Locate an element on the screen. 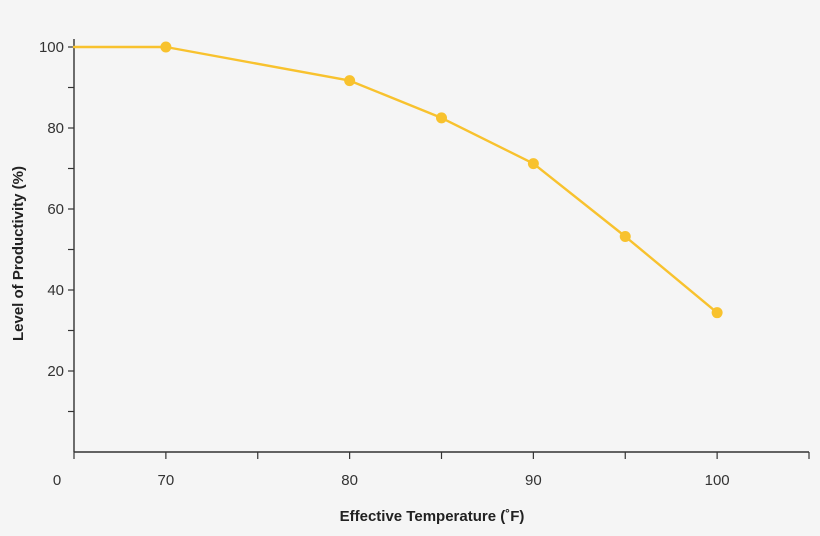  x-tick-label: 70 is located at coordinates (166, 480).